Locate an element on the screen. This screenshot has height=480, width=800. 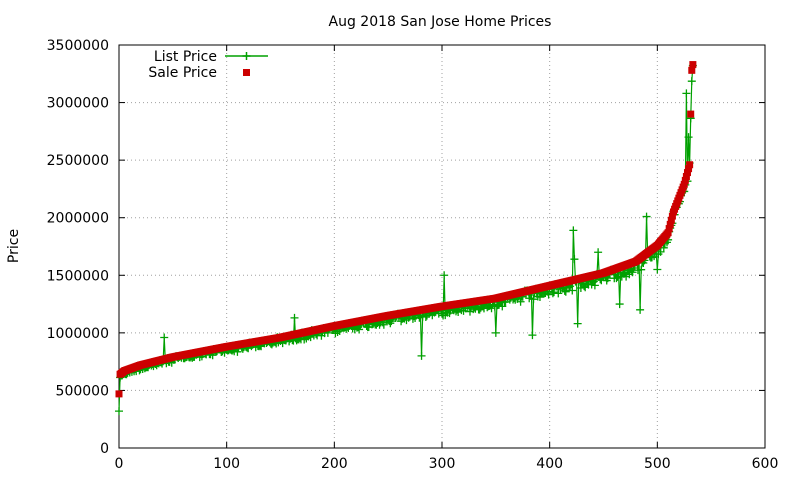
legend-list-price-label: List Price is located at coordinates (185, 57).